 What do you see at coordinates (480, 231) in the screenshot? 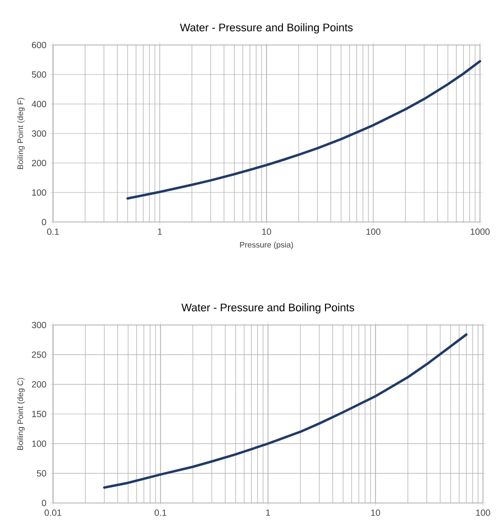
I see `x-tick-label: 1000` at bounding box center [480, 231].